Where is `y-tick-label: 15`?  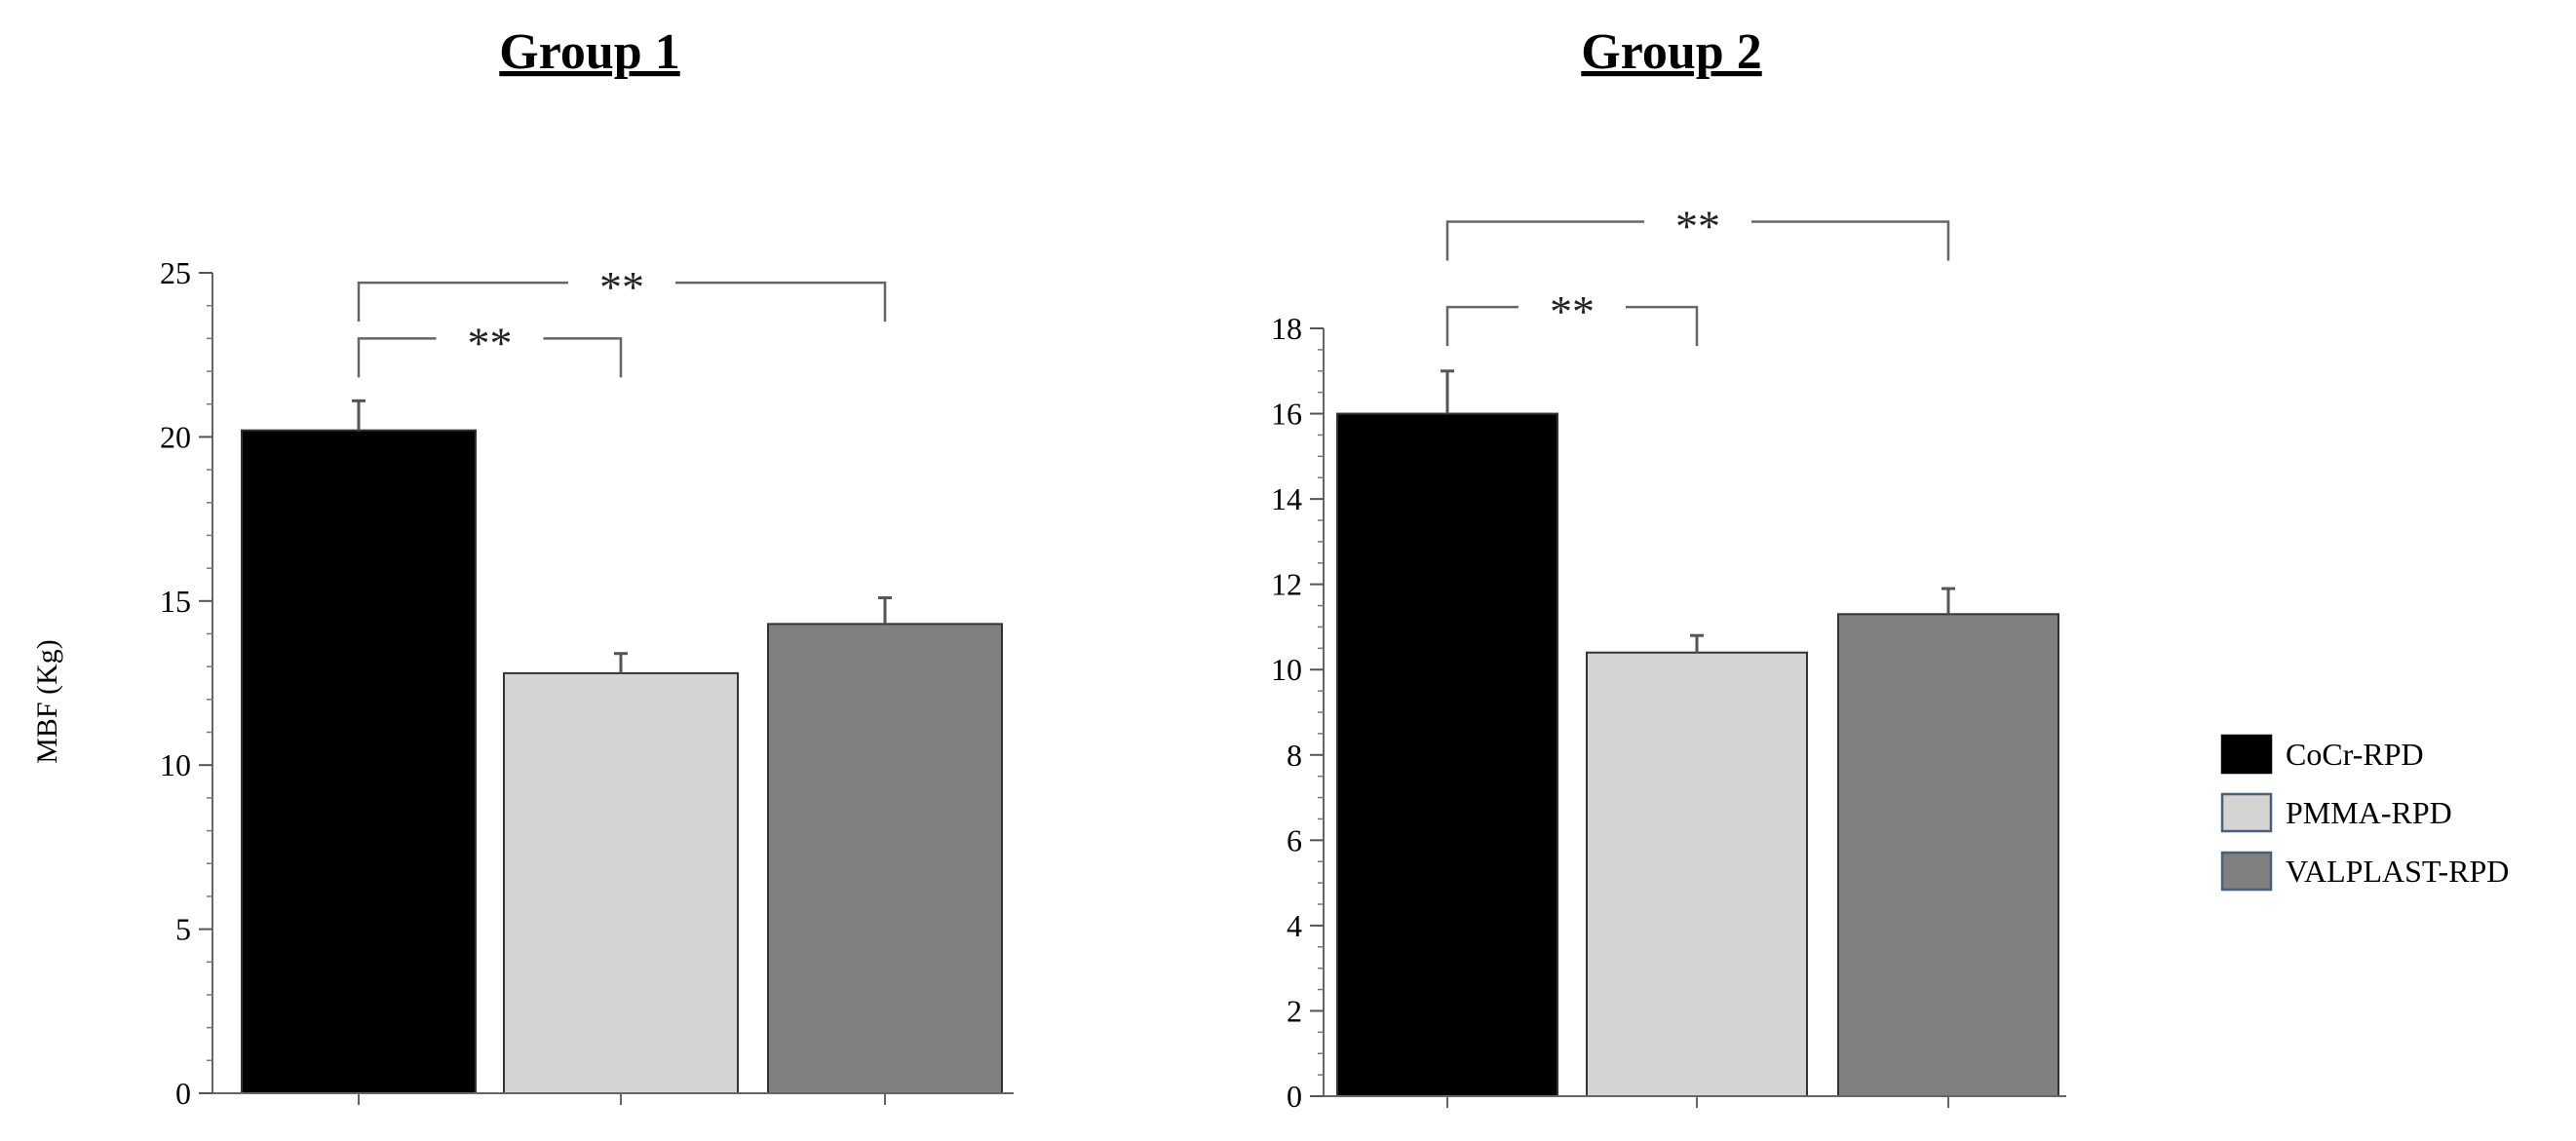 y-tick-label: 15 is located at coordinates (175, 601).